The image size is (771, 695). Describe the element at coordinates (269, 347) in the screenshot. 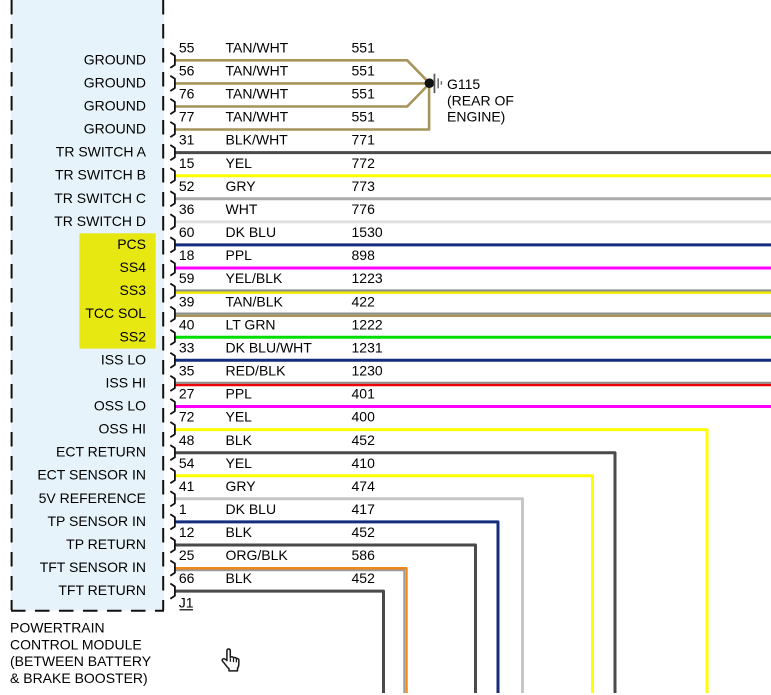

I see `svg-text: DK BLU/WHT` at that location.